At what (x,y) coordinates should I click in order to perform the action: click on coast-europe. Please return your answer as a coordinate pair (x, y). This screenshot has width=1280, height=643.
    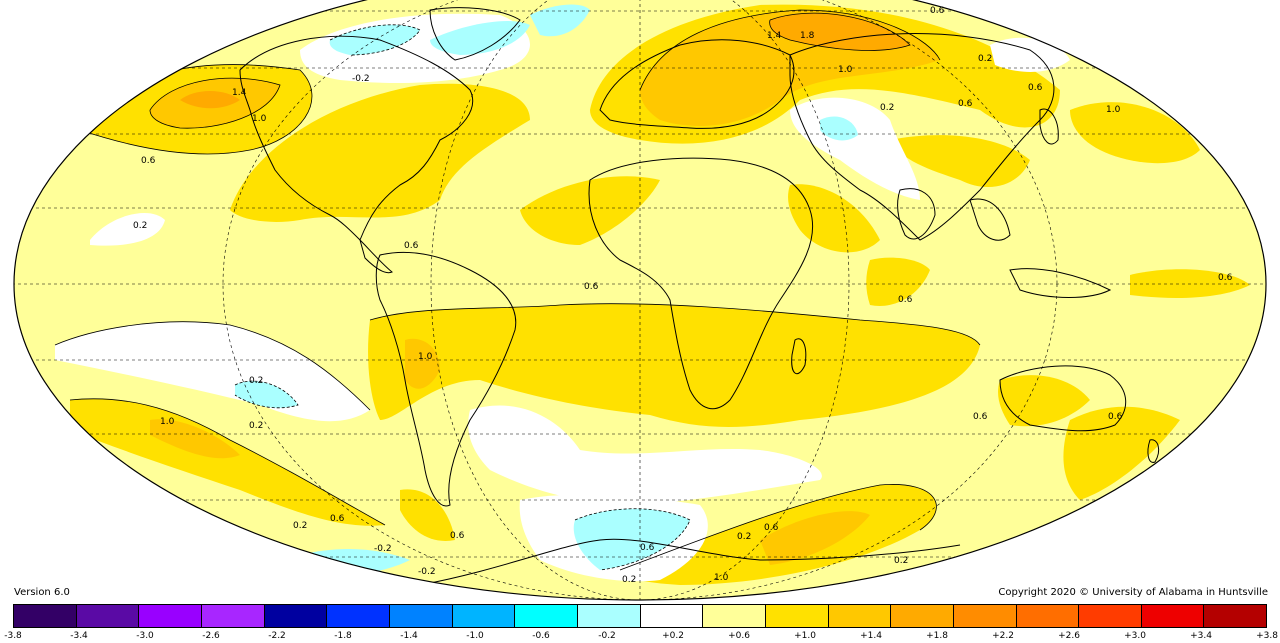
    Looking at the image, I should click on (697, 84).